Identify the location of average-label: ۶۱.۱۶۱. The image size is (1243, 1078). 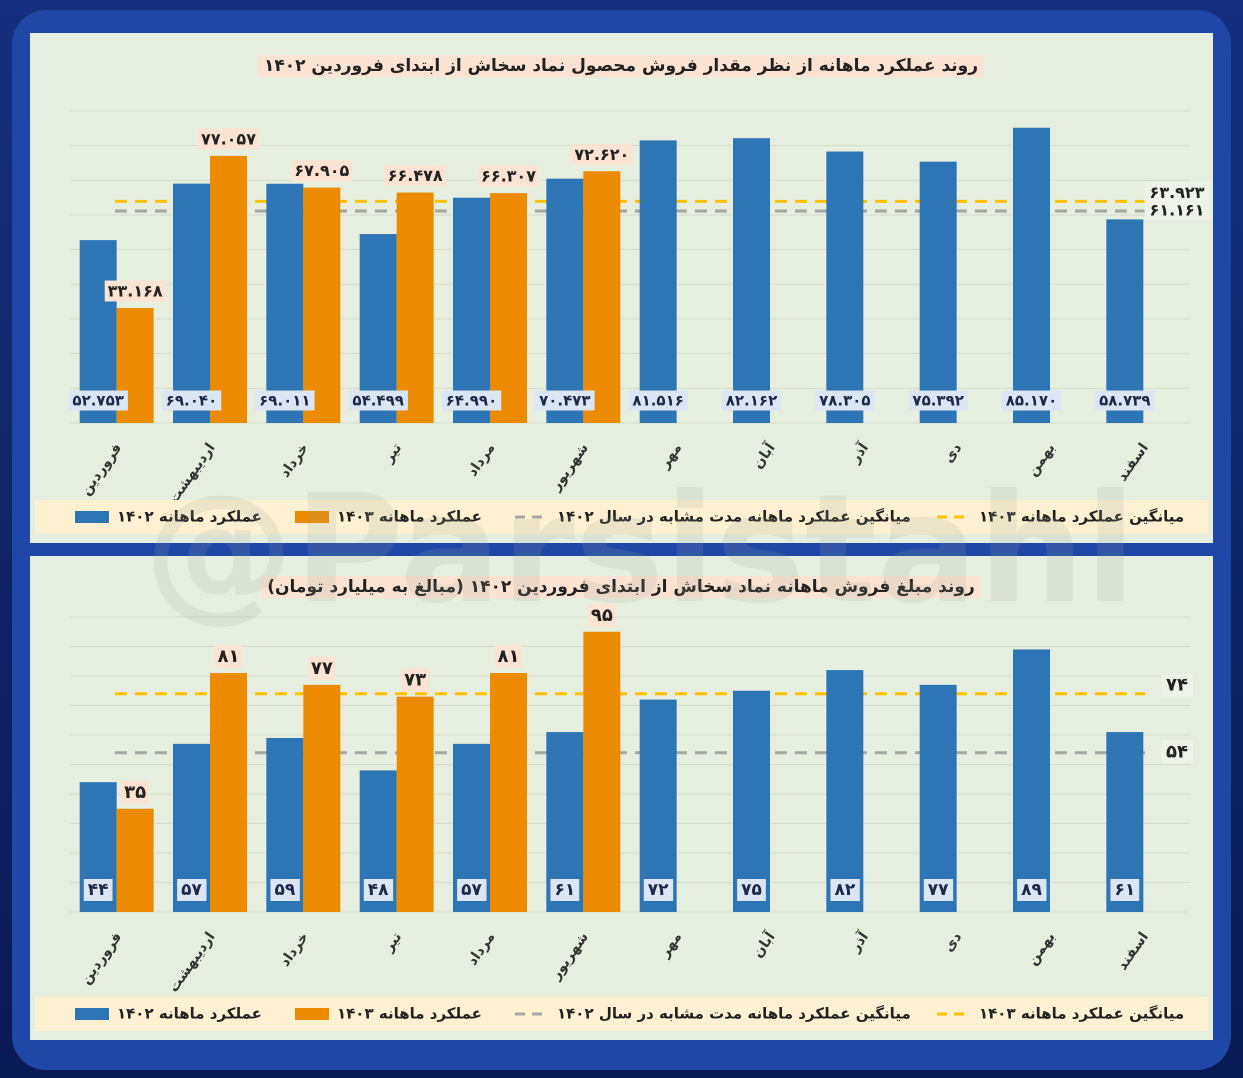
(1177, 209).